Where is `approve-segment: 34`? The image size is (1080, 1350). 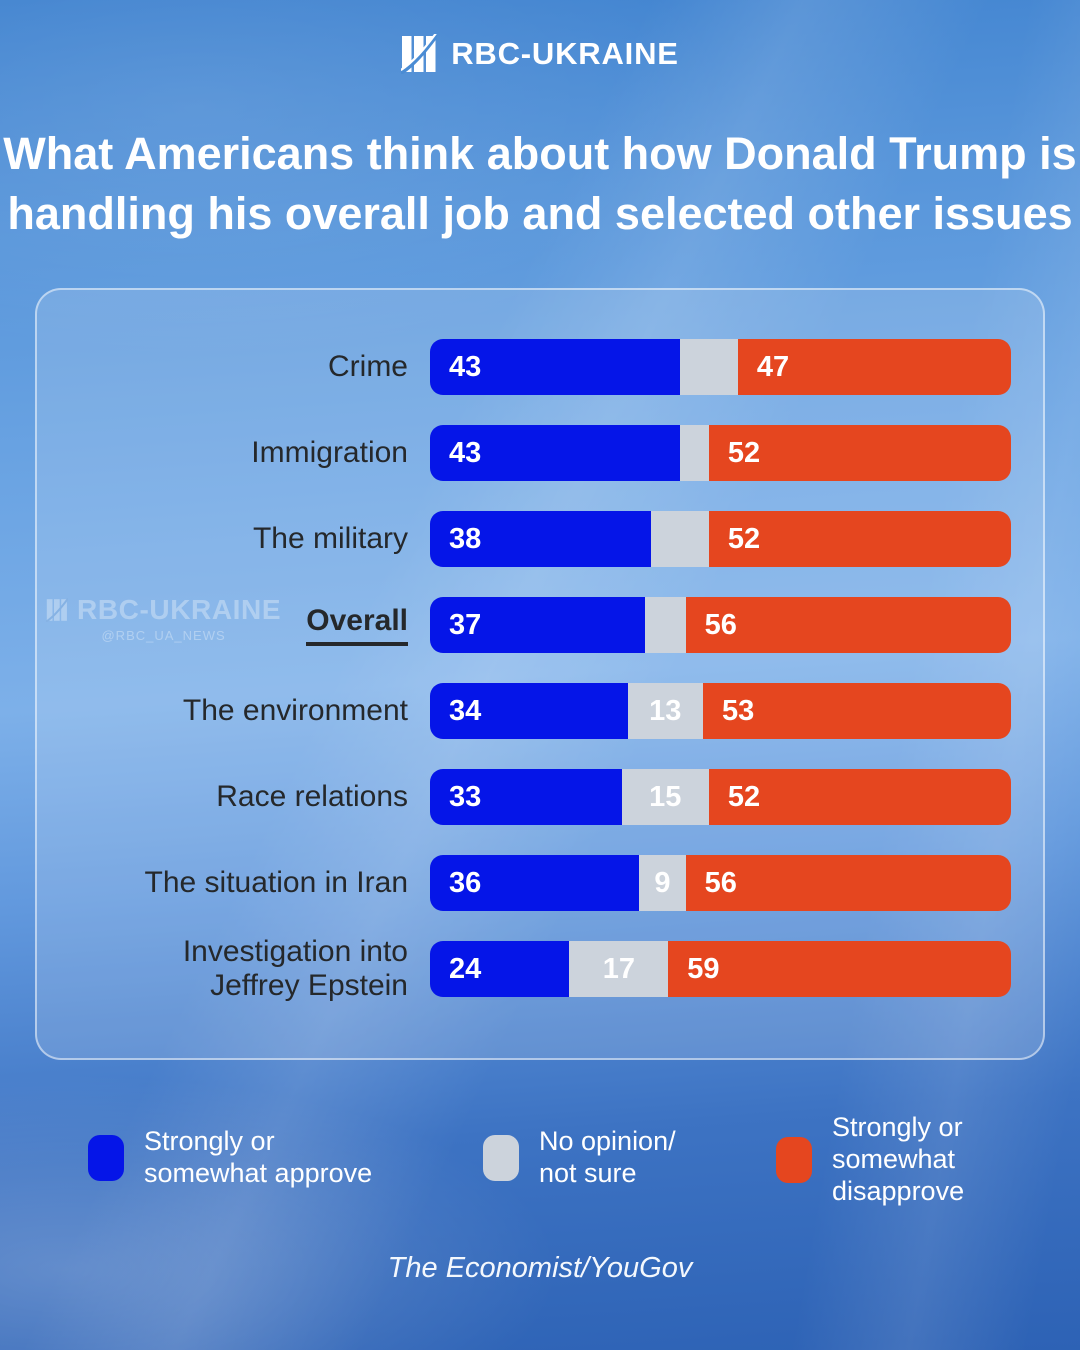
approve-segment: 34 is located at coordinates (529, 711).